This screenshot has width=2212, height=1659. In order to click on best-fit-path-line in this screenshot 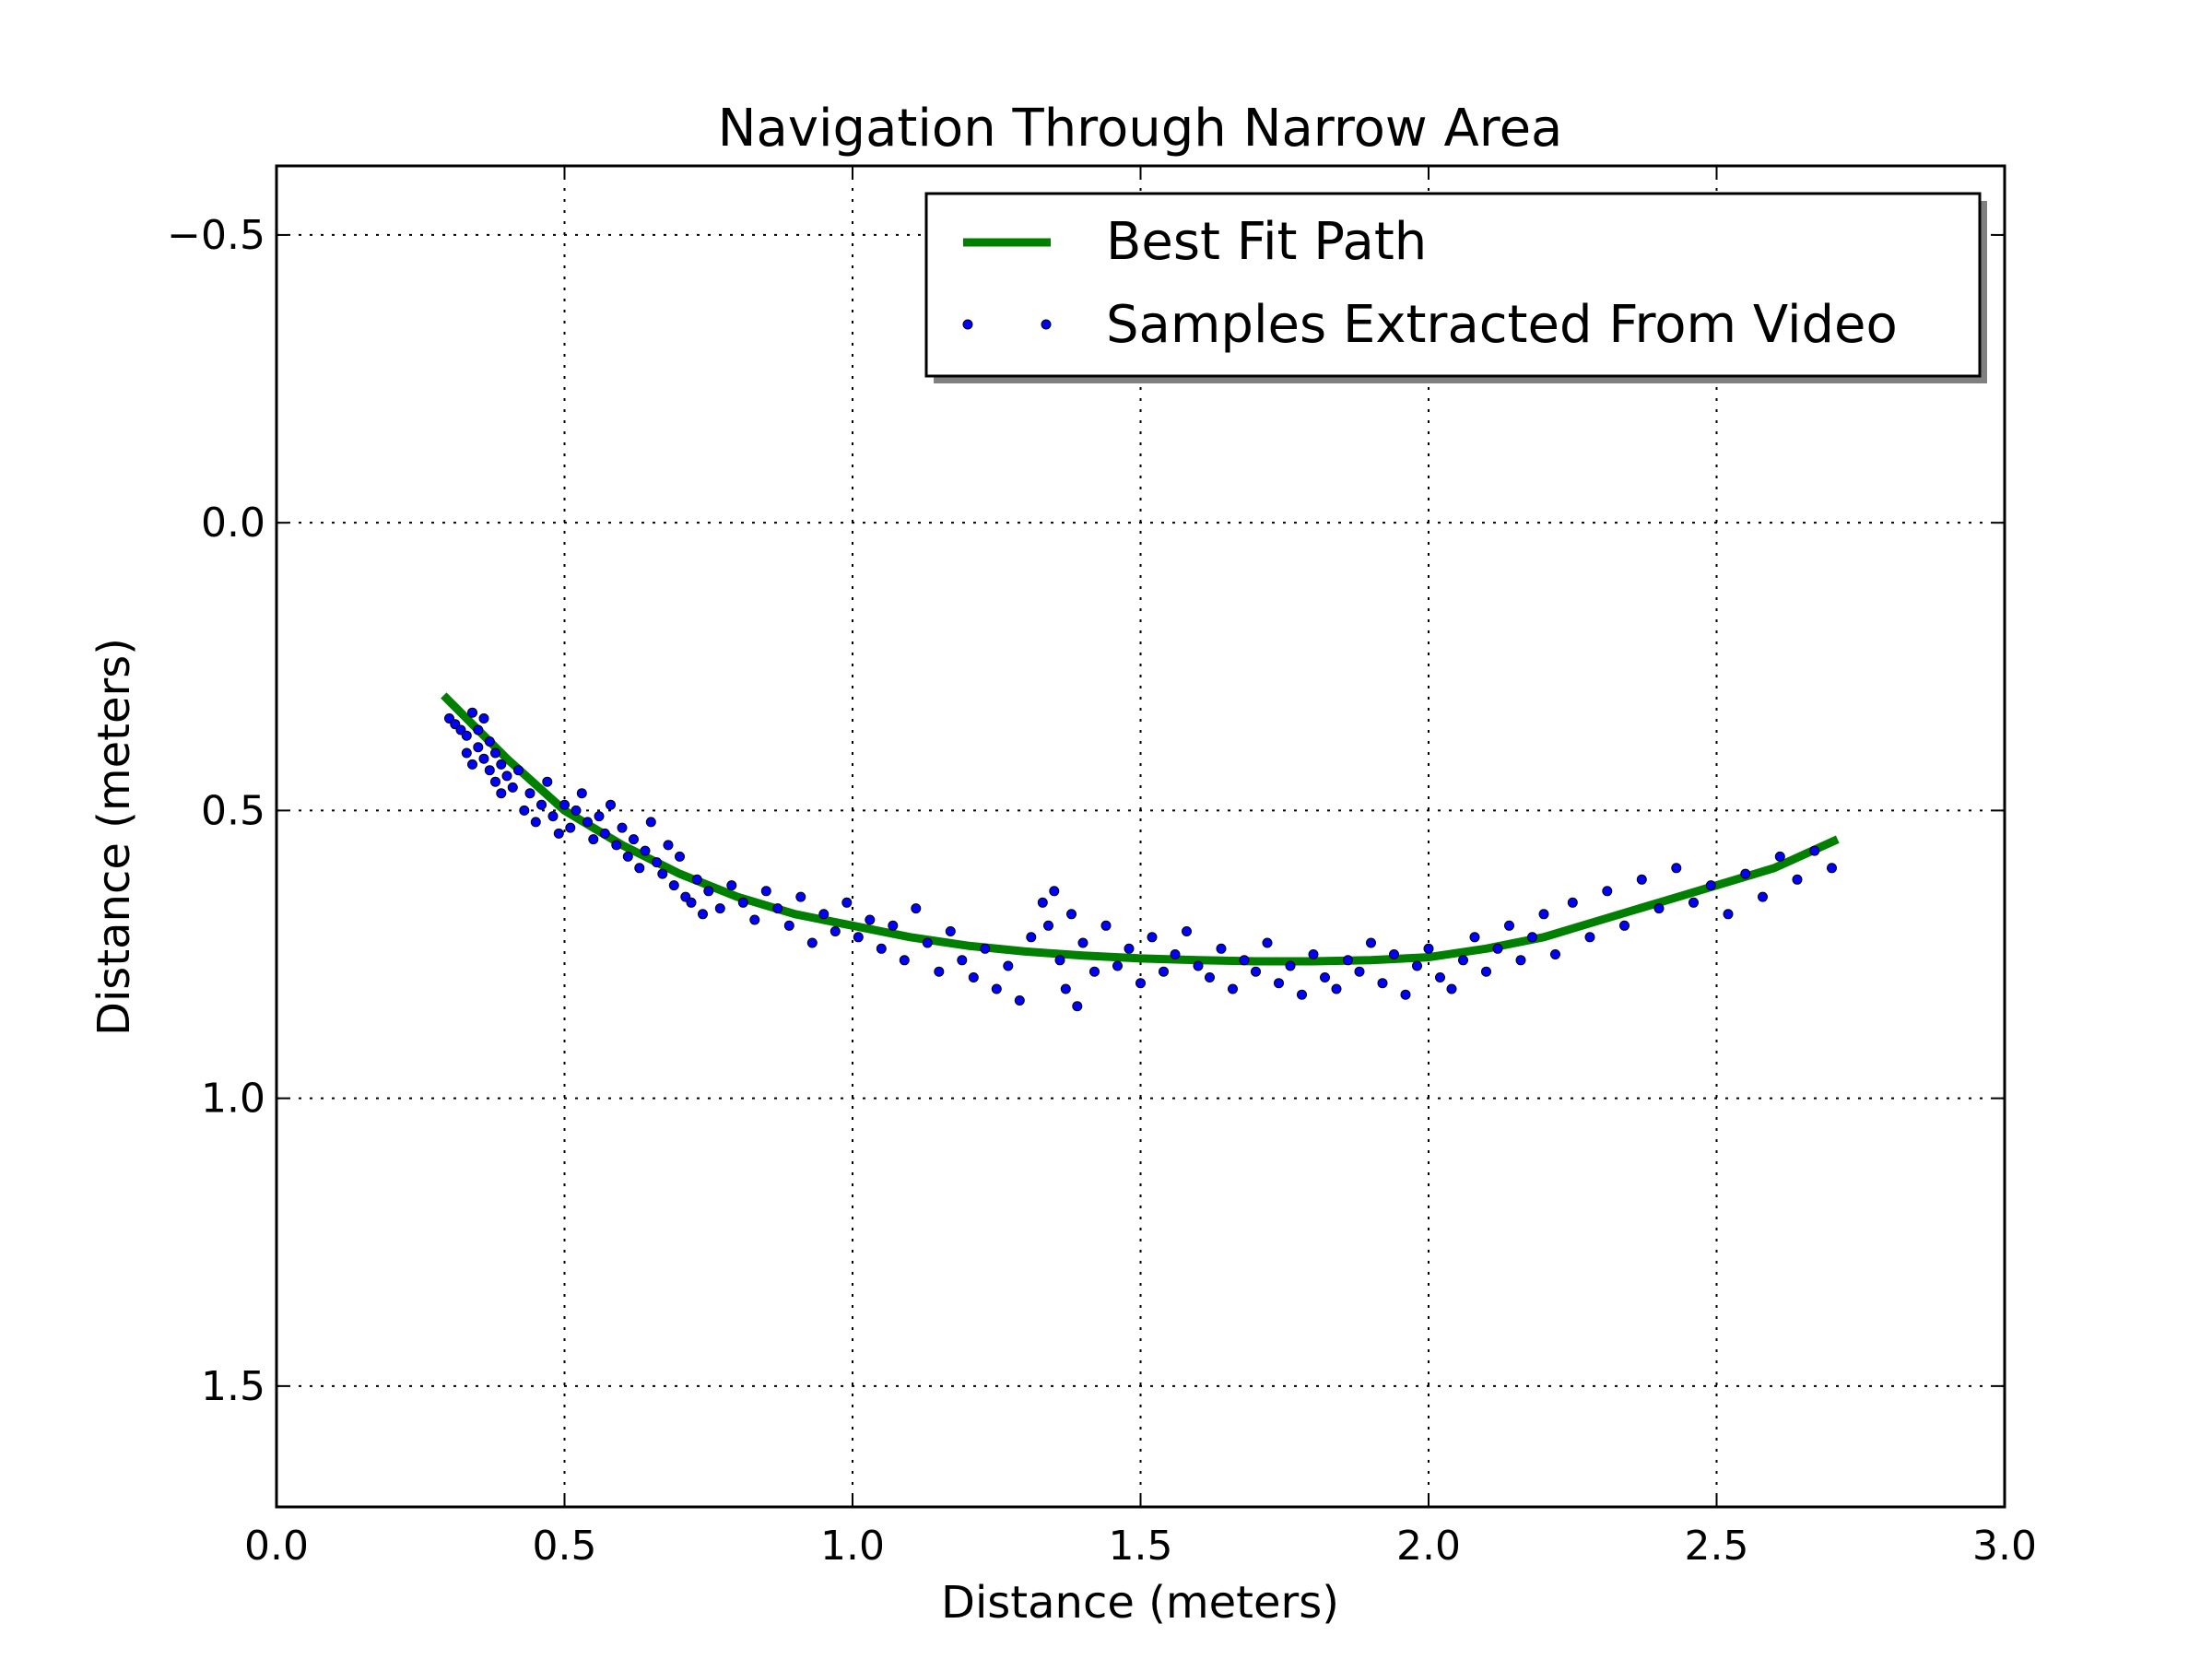, I will do `click(1140, 829)`.